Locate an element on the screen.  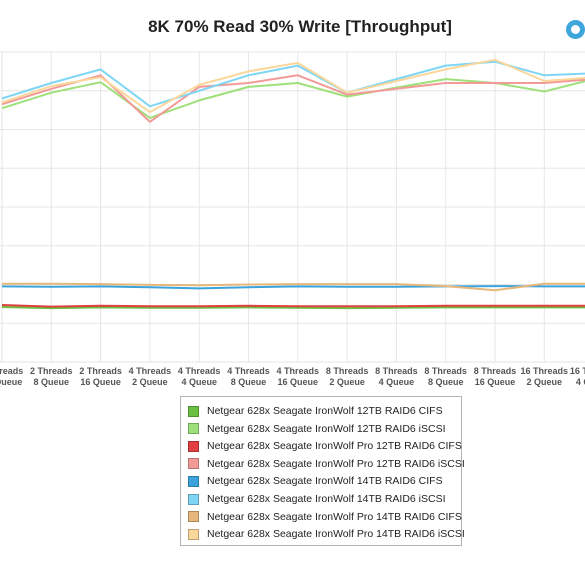
x-tick-label: 4 Threads 16 Queue is located at coordinates (298, 376).